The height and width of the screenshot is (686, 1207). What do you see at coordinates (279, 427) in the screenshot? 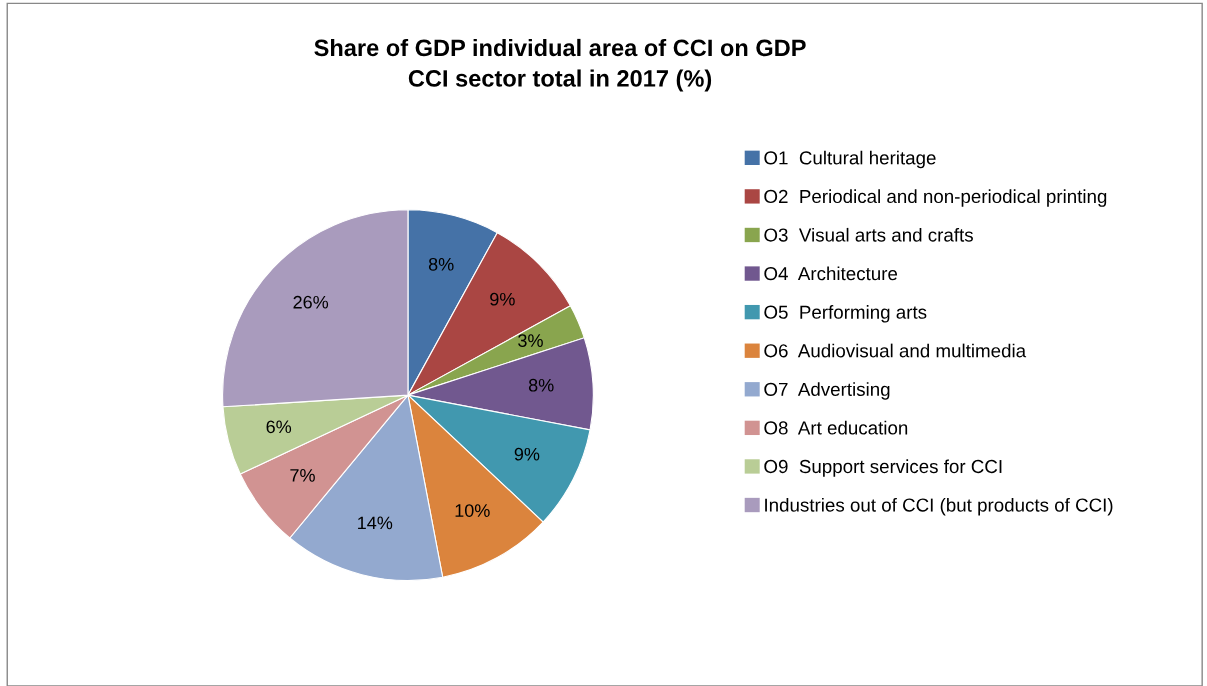
I see `data-label: 6%` at bounding box center [279, 427].